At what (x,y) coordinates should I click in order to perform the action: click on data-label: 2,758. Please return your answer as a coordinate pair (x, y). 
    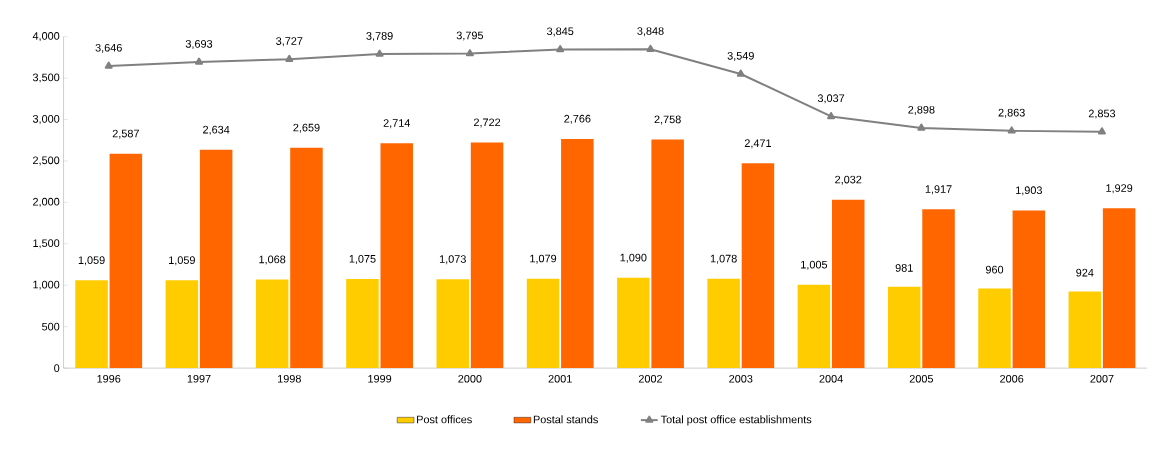
    Looking at the image, I should click on (667, 120).